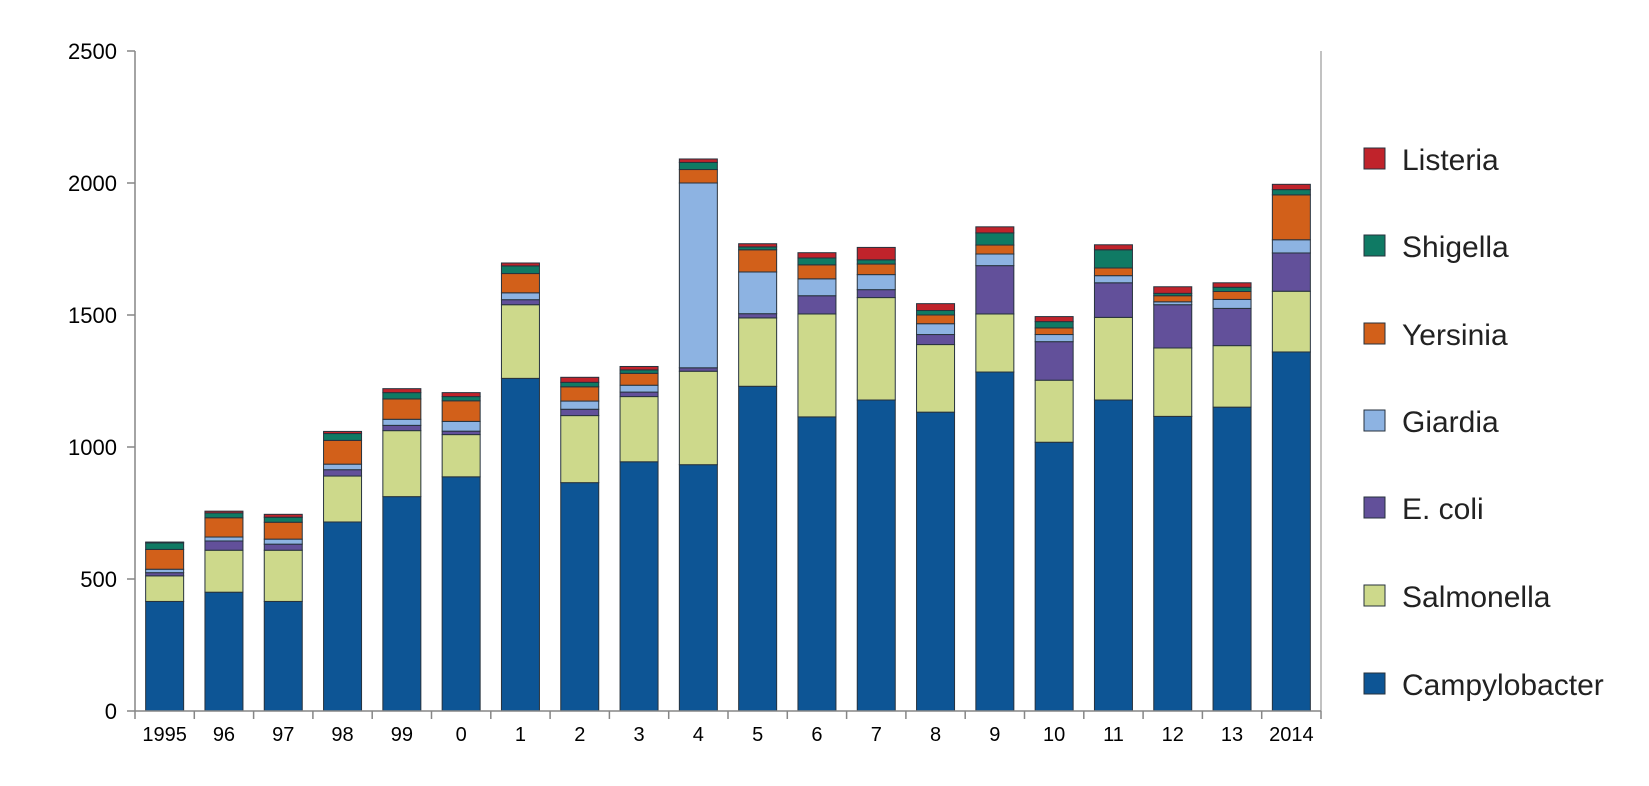 Image resolution: width=1649 pixels, height=786 pixels. Describe the element at coordinates (1450, 422) in the screenshot. I see `legend-label: Giardia` at that location.